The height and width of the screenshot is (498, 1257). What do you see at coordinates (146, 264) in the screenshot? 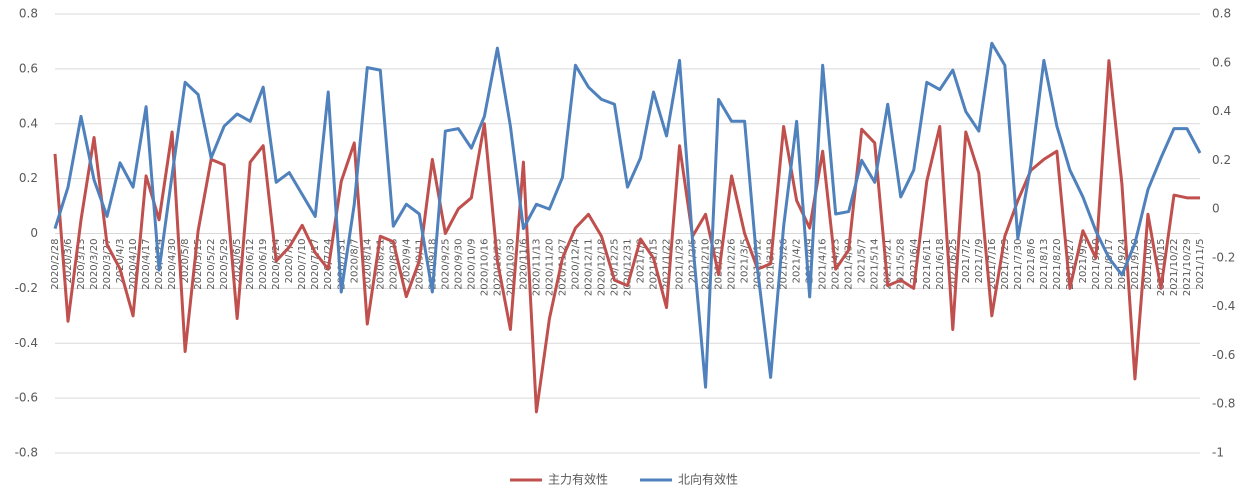
I see `x-tick-label: 2020/4/17` at bounding box center [146, 264].